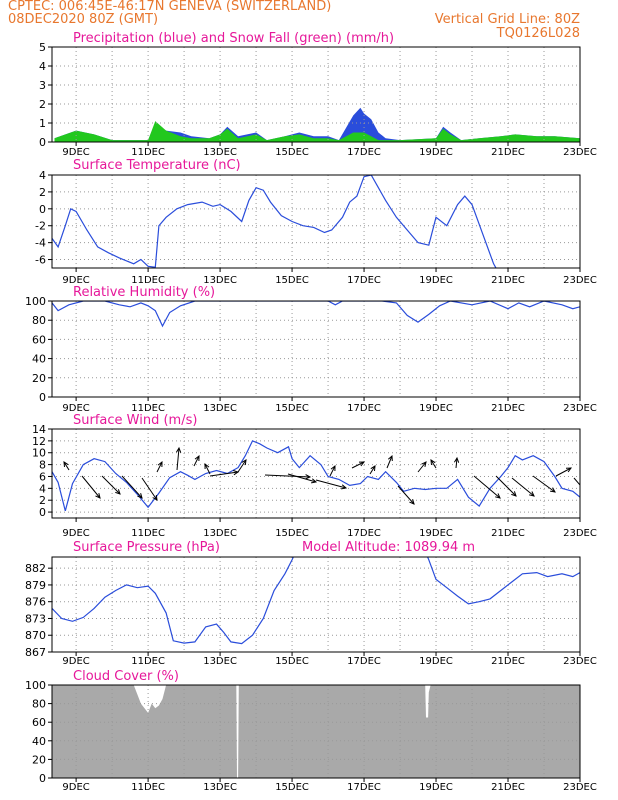 The width and height of the screenshot is (618, 800). I want to click on header-line2: 08DEC2020 80Z (GMT), so click(83, 19).